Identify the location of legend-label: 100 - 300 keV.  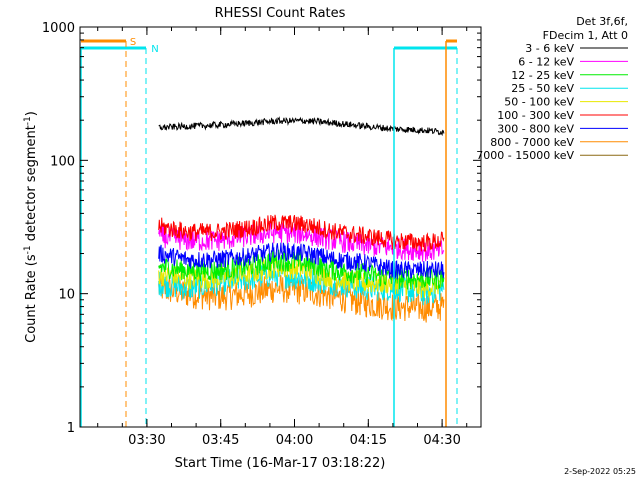
(535, 115).